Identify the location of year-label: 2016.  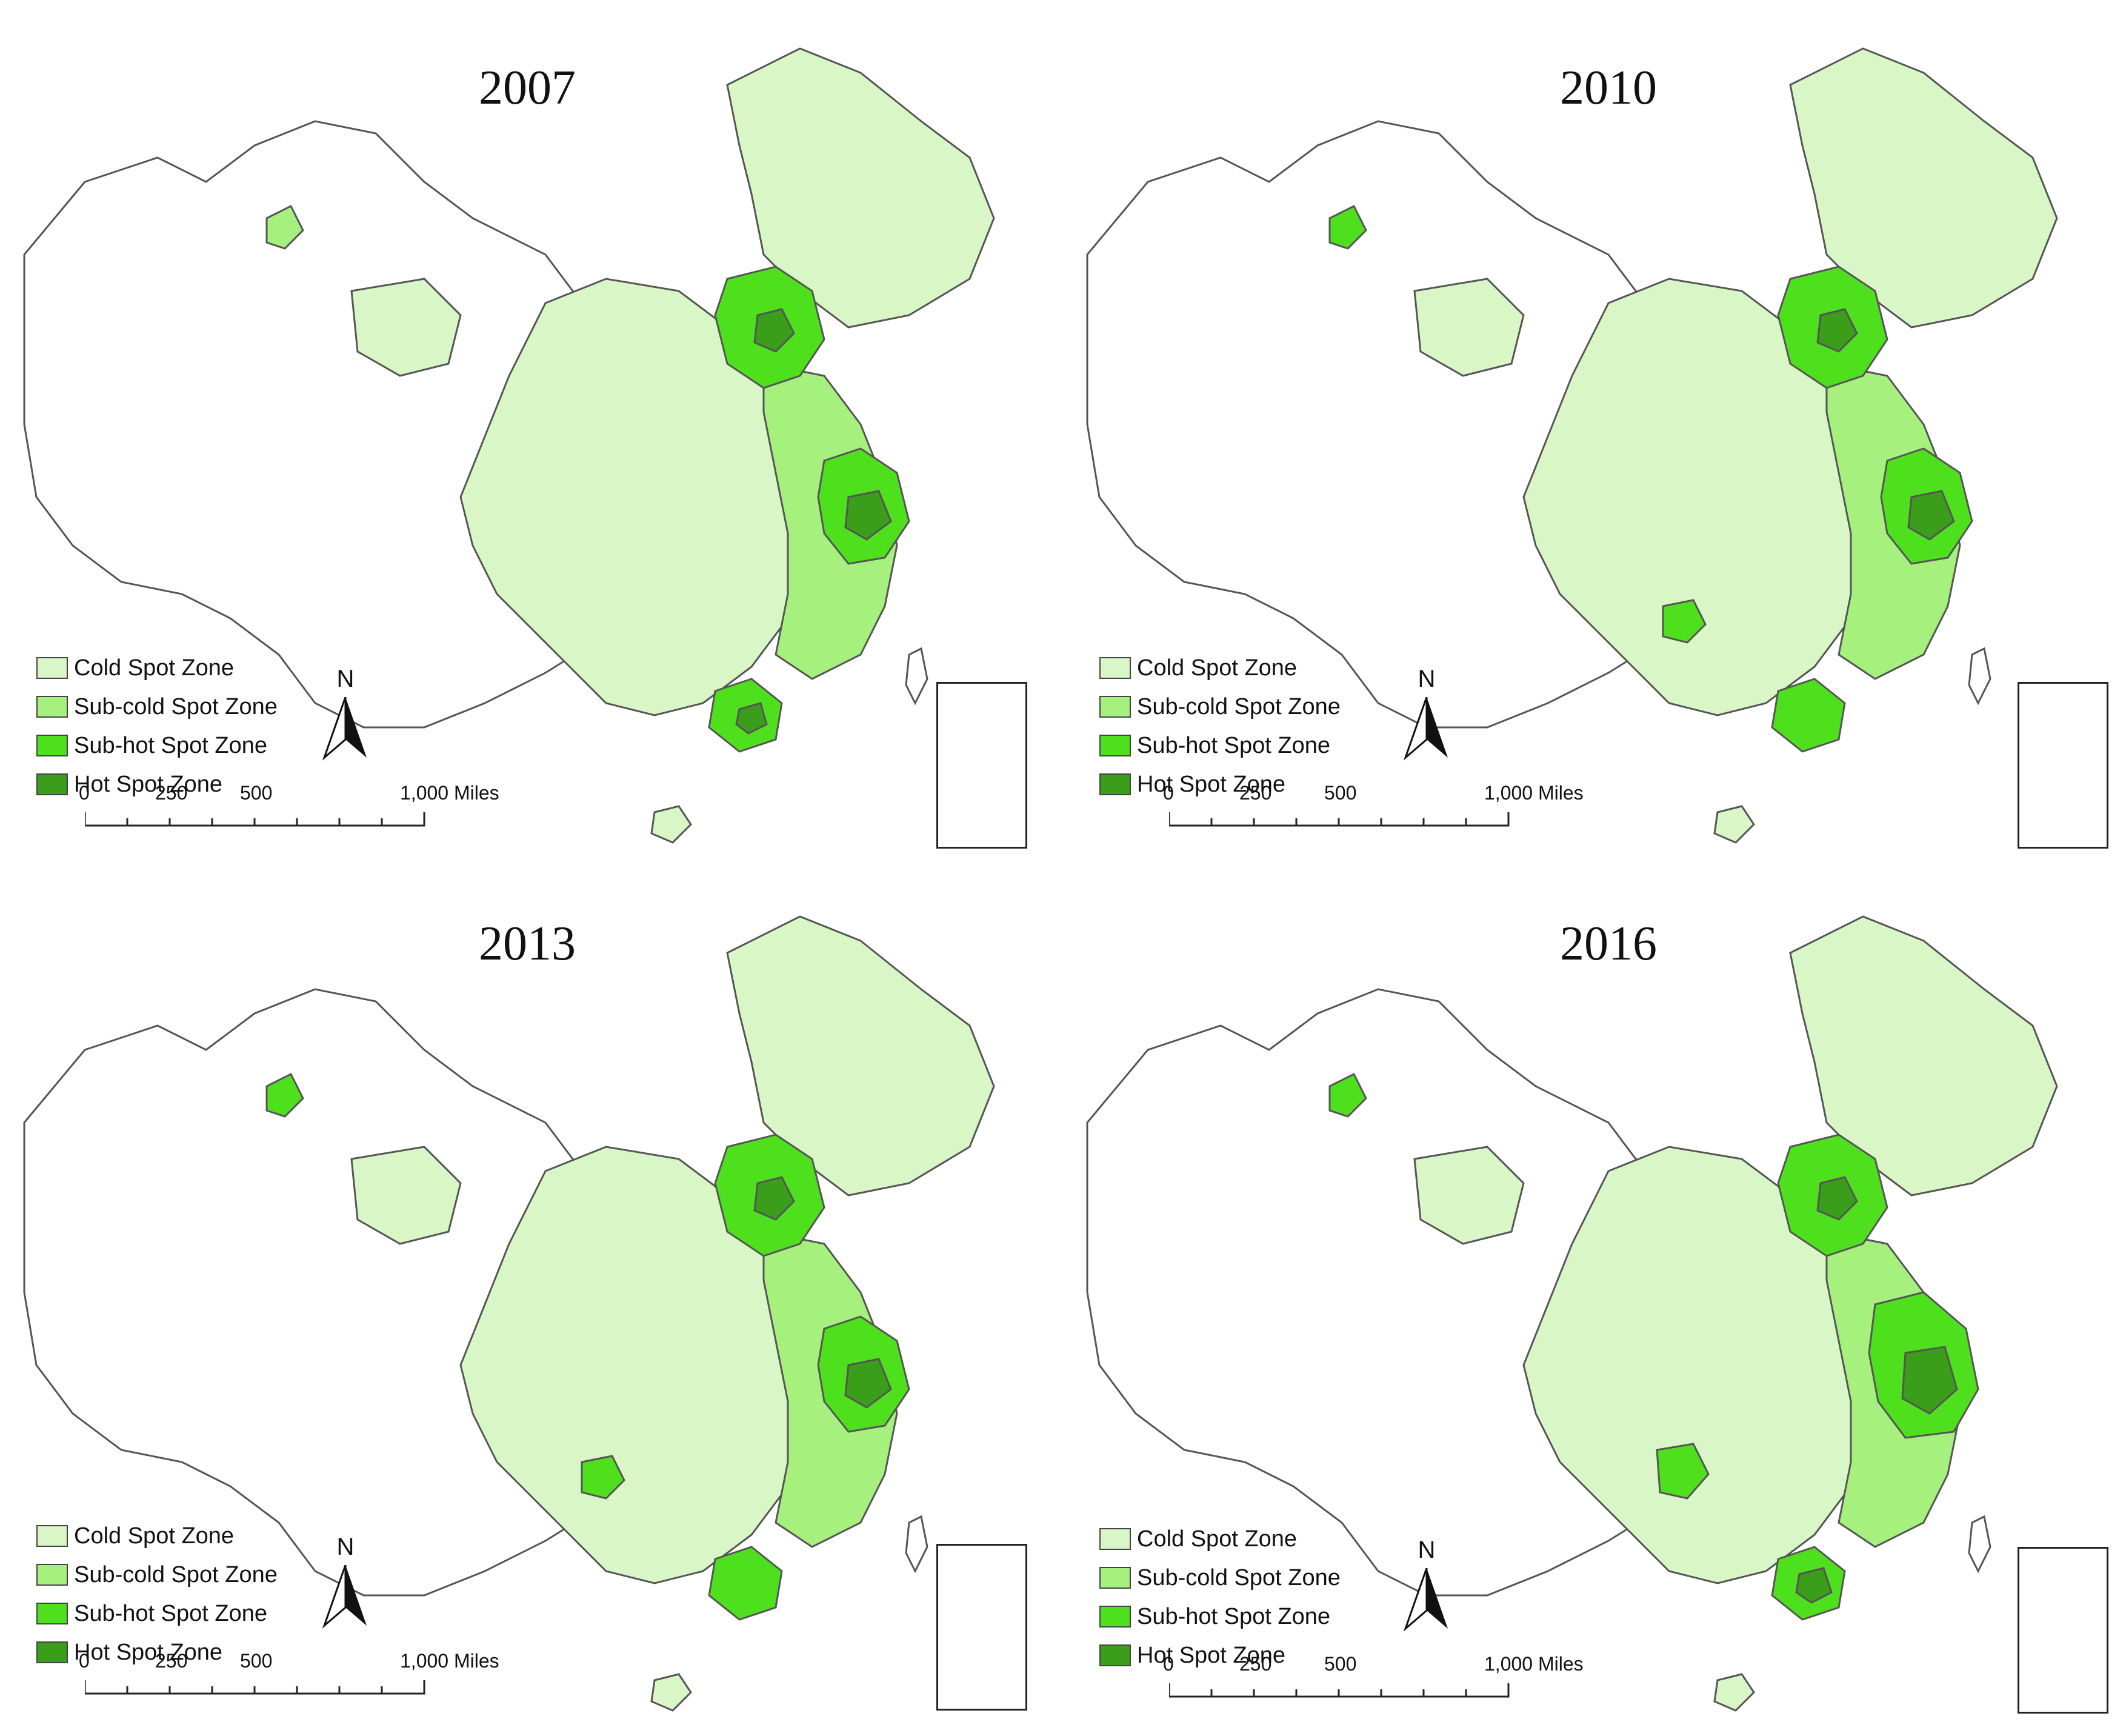
(1608, 944).